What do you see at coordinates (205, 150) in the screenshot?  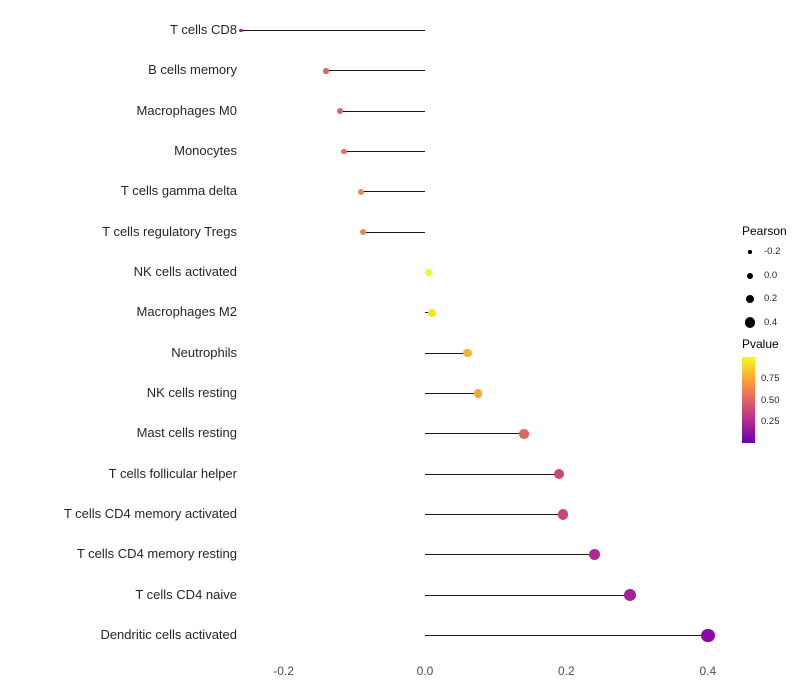 I see `category-label: Monocytes` at bounding box center [205, 150].